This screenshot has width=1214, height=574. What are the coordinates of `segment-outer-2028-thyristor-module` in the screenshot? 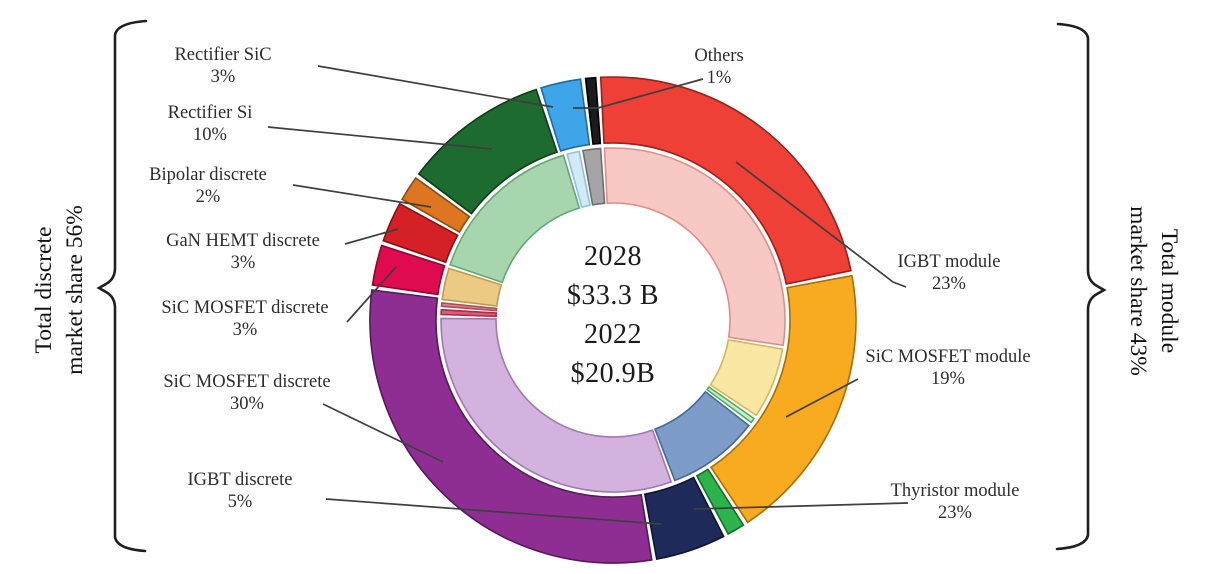 It's located at (720, 502).